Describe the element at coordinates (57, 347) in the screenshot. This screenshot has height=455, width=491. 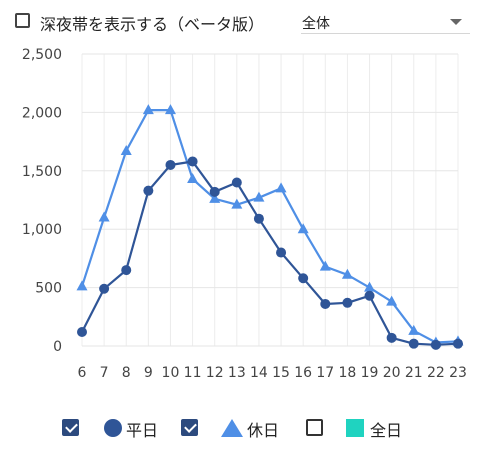
I see `y-tick-label: 0` at that location.